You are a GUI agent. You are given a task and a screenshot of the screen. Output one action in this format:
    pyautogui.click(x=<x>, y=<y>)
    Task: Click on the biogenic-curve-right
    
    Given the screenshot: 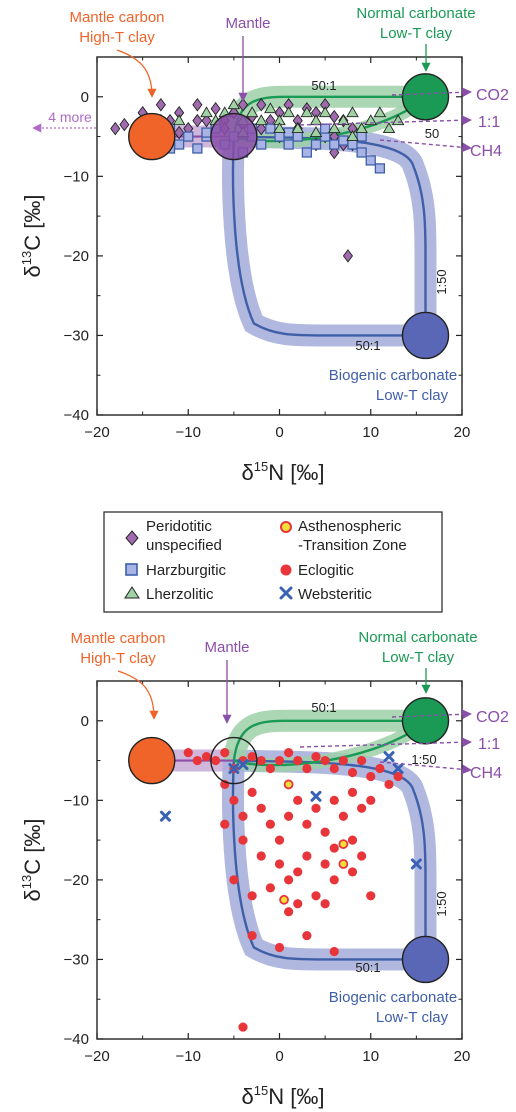 What is the action you would take?
    pyautogui.click(x=330, y=859)
    